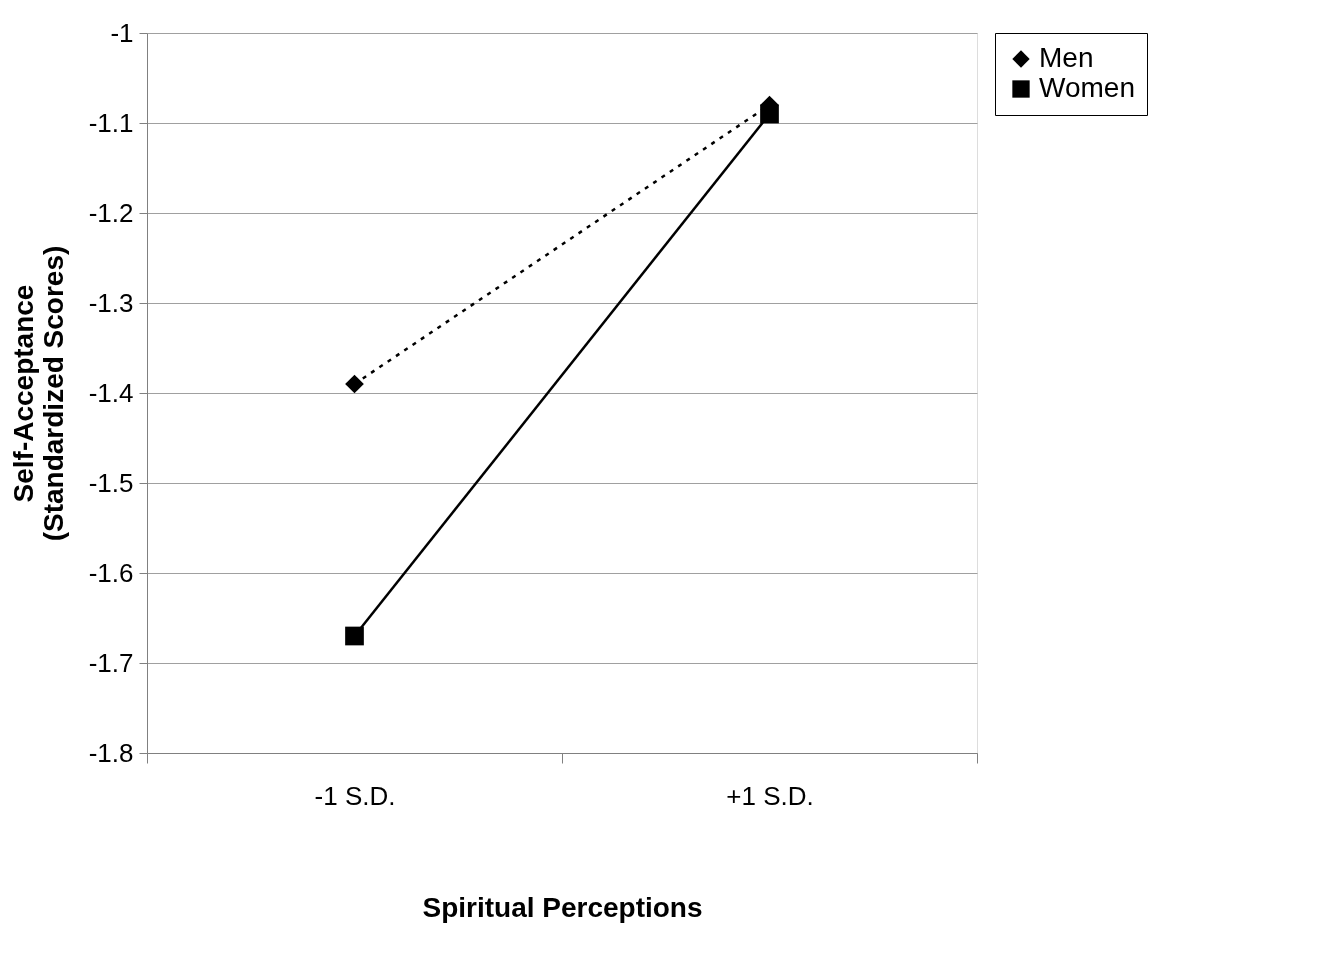 This screenshot has width=1342, height=977. What do you see at coordinates (1087, 87) in the screenshot?
I see `legend-label: Women` at bounding box center [1087, 87].